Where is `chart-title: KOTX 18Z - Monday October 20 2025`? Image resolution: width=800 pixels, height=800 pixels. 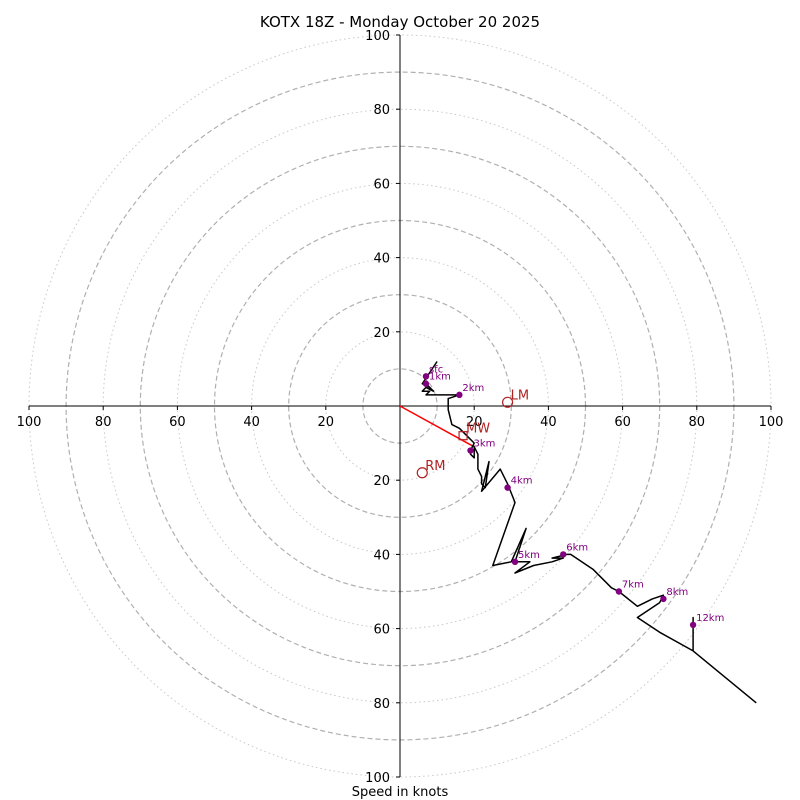
chart-title: KOTX 18Z - Monday October 20 2025 is located at coordinates (400, 22).